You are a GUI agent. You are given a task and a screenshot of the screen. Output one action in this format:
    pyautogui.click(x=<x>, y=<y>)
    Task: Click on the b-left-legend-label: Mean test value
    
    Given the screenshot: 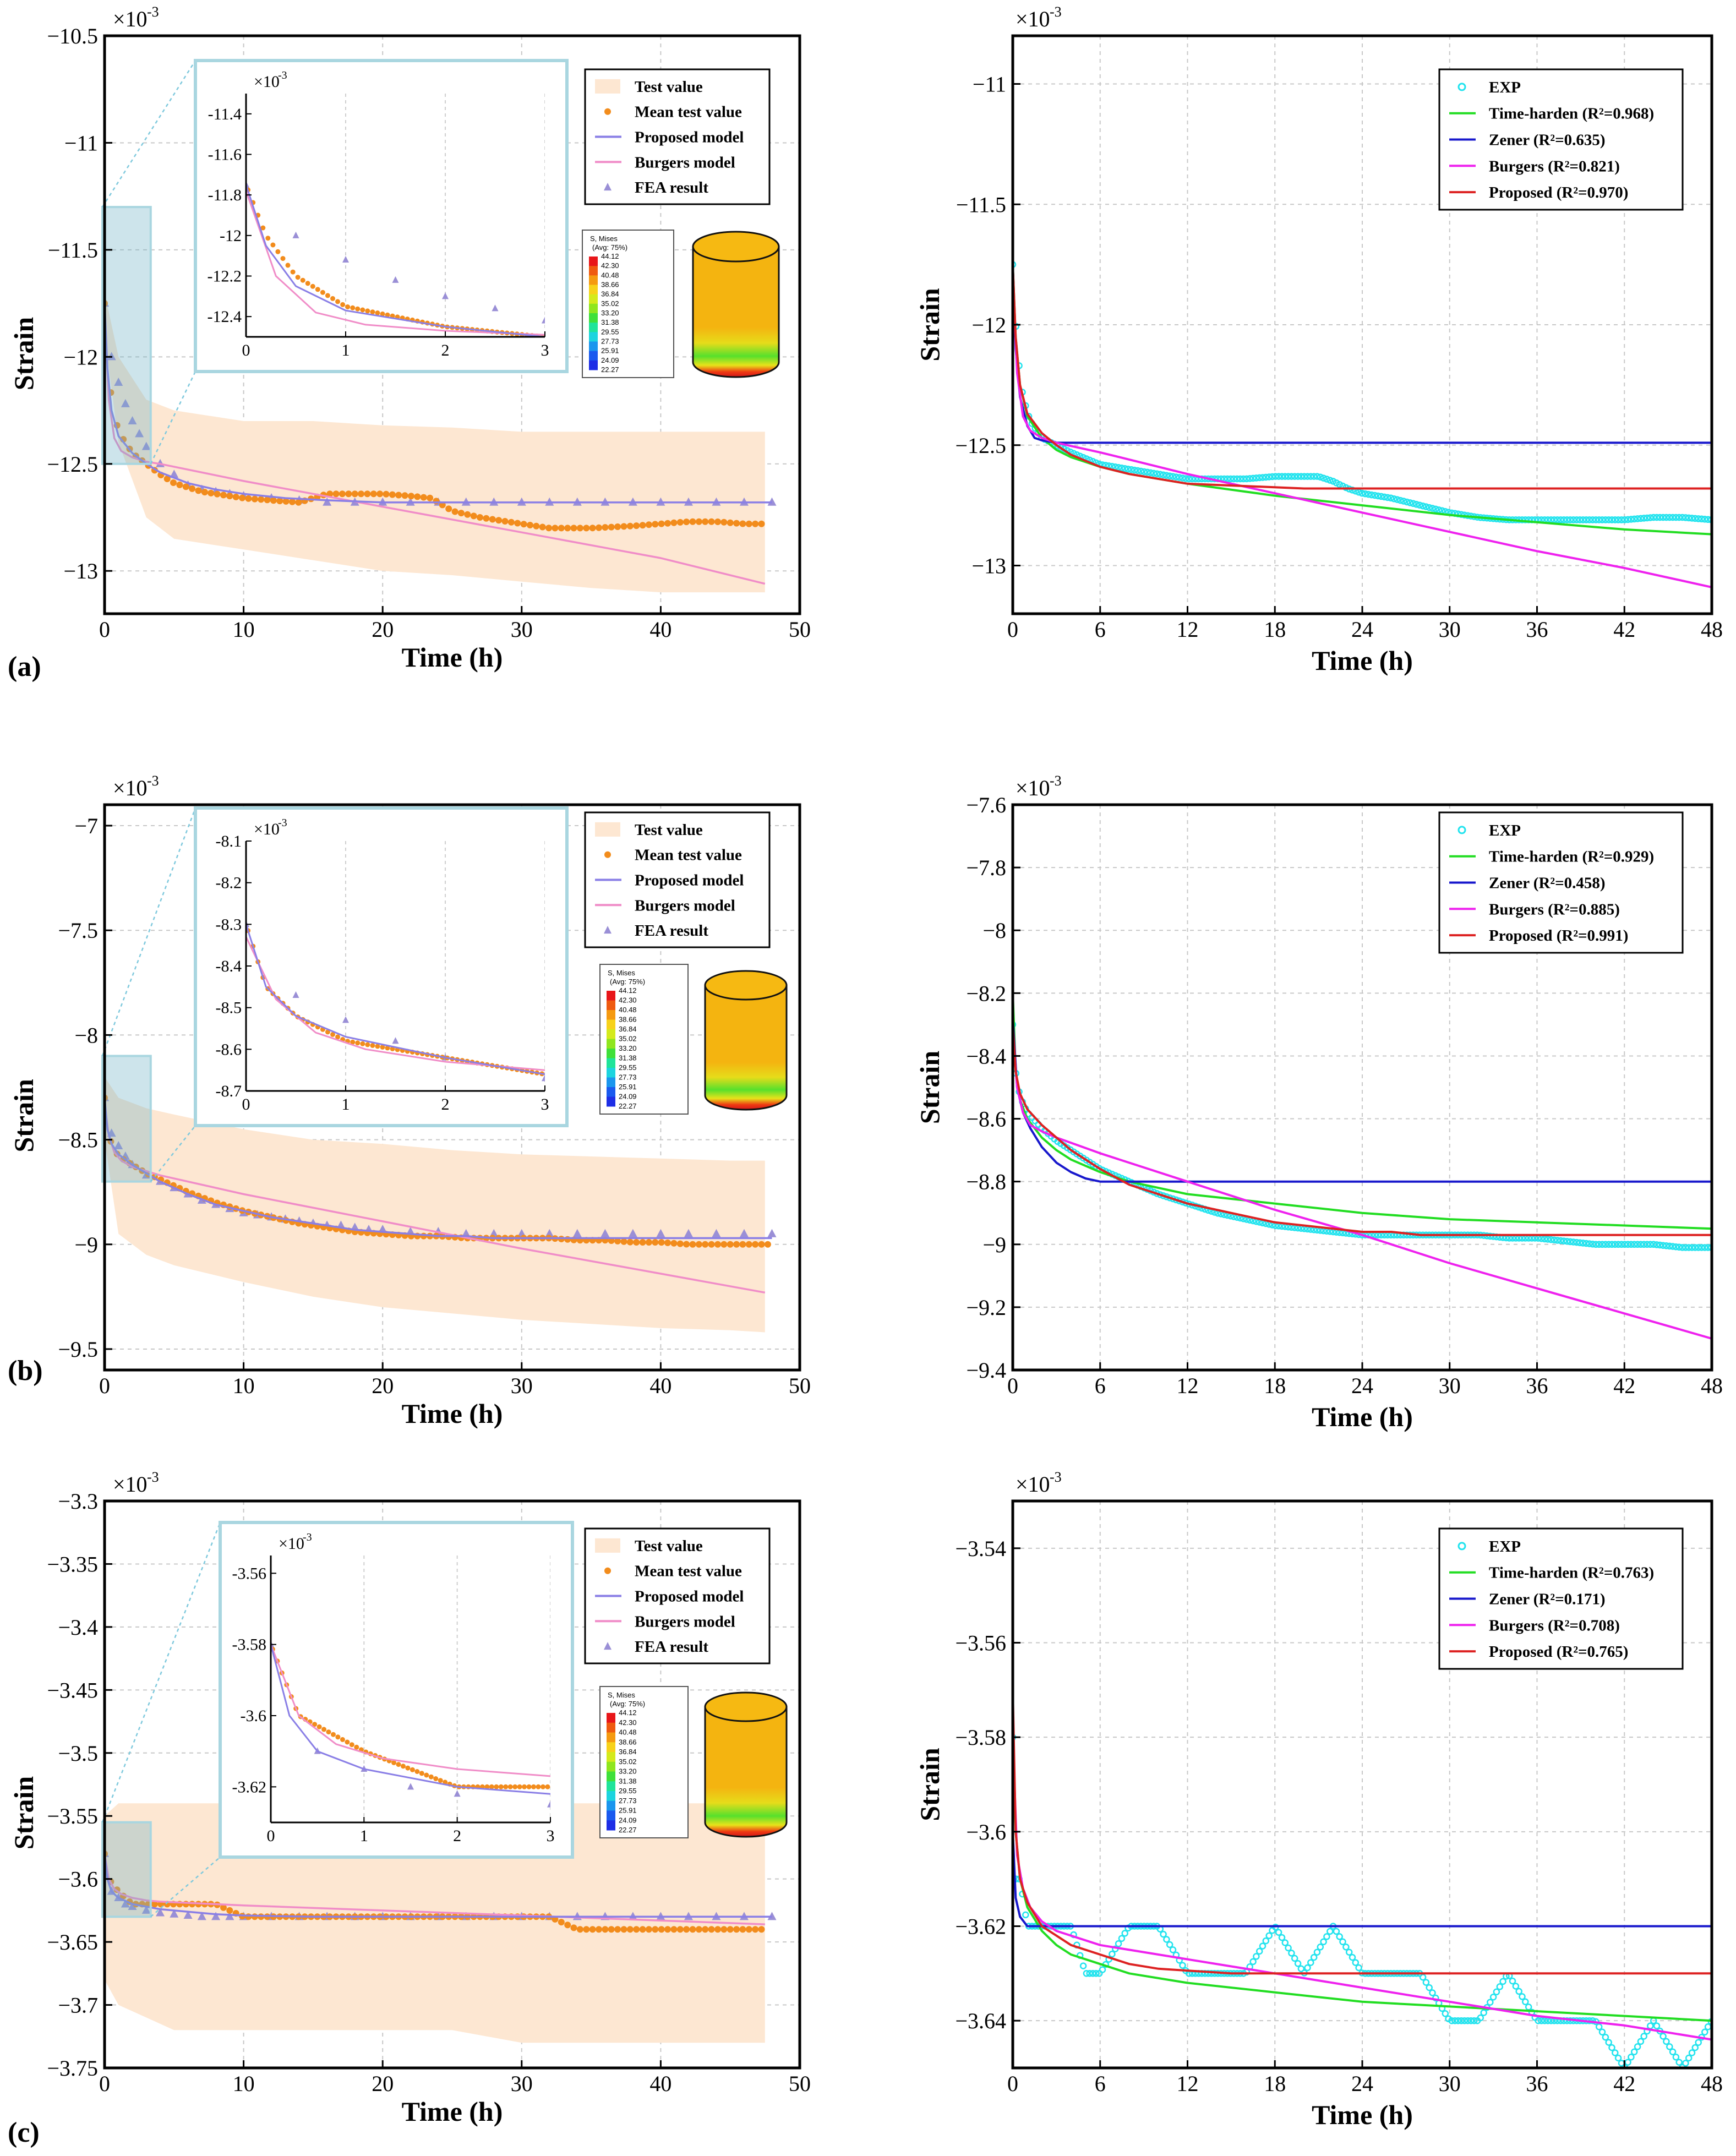 What is the action you would take?
    pyautogui.click(x=689, y=855)
    